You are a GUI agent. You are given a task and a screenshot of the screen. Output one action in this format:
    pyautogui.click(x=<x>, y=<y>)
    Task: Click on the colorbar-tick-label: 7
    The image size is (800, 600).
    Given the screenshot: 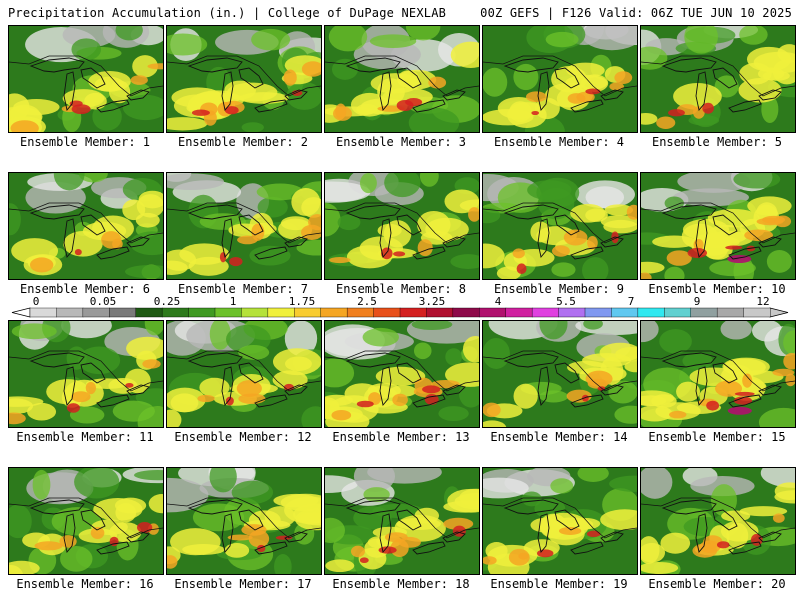 What is the action you would take?
    pyautogui.click(x=631, y=301)
    